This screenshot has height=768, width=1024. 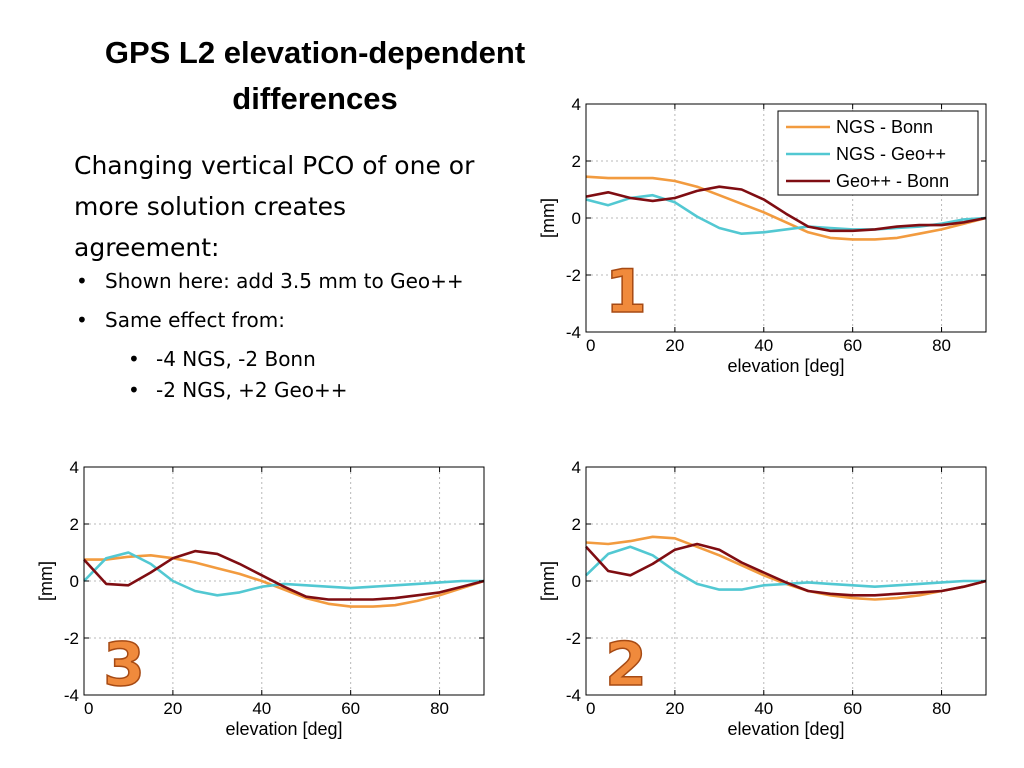 I want to click on bullet-text: Shown here: add 3.5 mm to Geo++, so click(x=284, y=281).